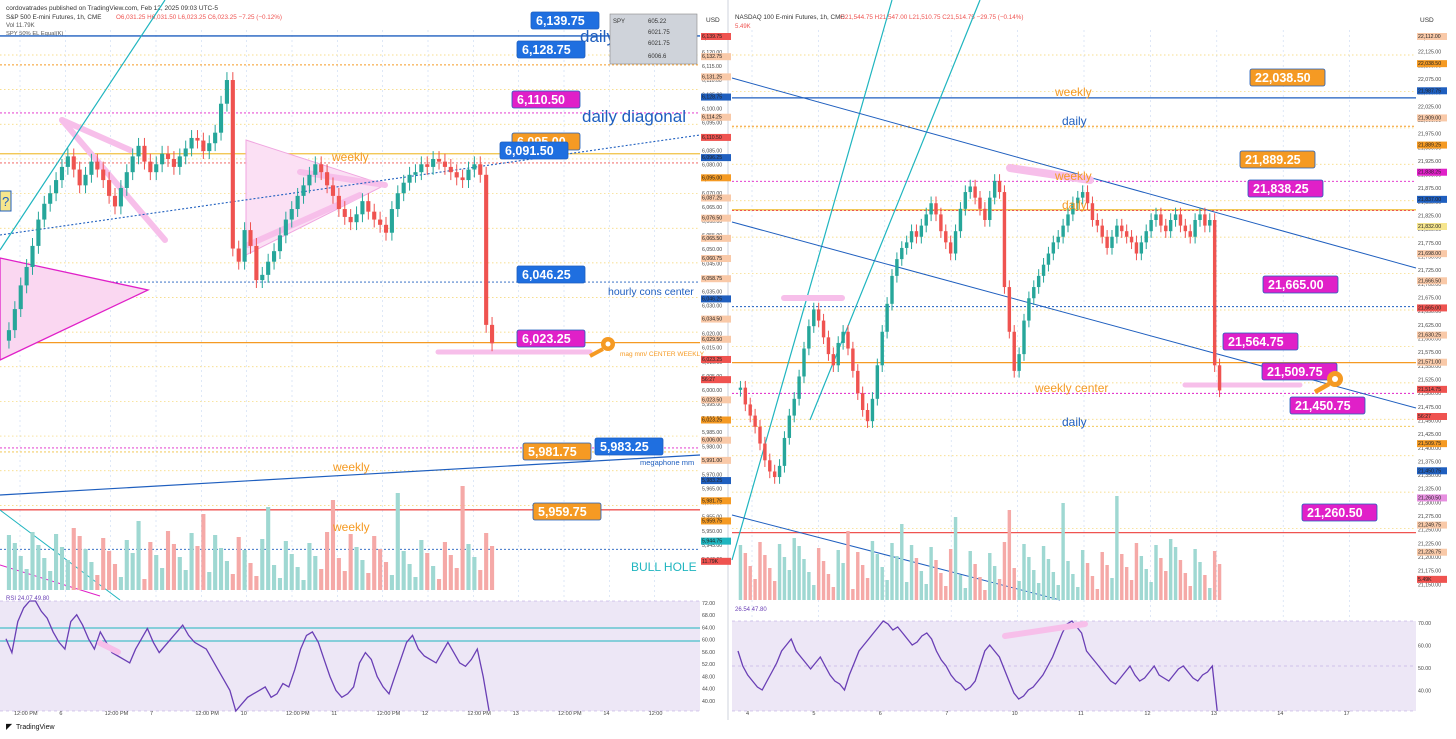 The height and width of the screenshot is (739, 1456). I want to click on axis-tag-label: 6,132.75, so click(712, 57).